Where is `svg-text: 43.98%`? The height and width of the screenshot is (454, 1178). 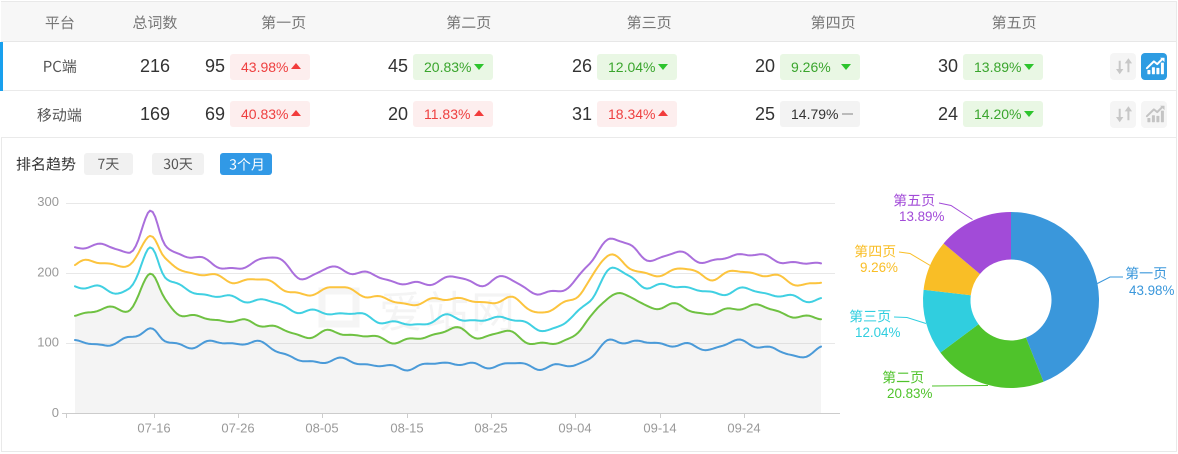 svg-text: 43.98% is located at coordinates (1152, 290).